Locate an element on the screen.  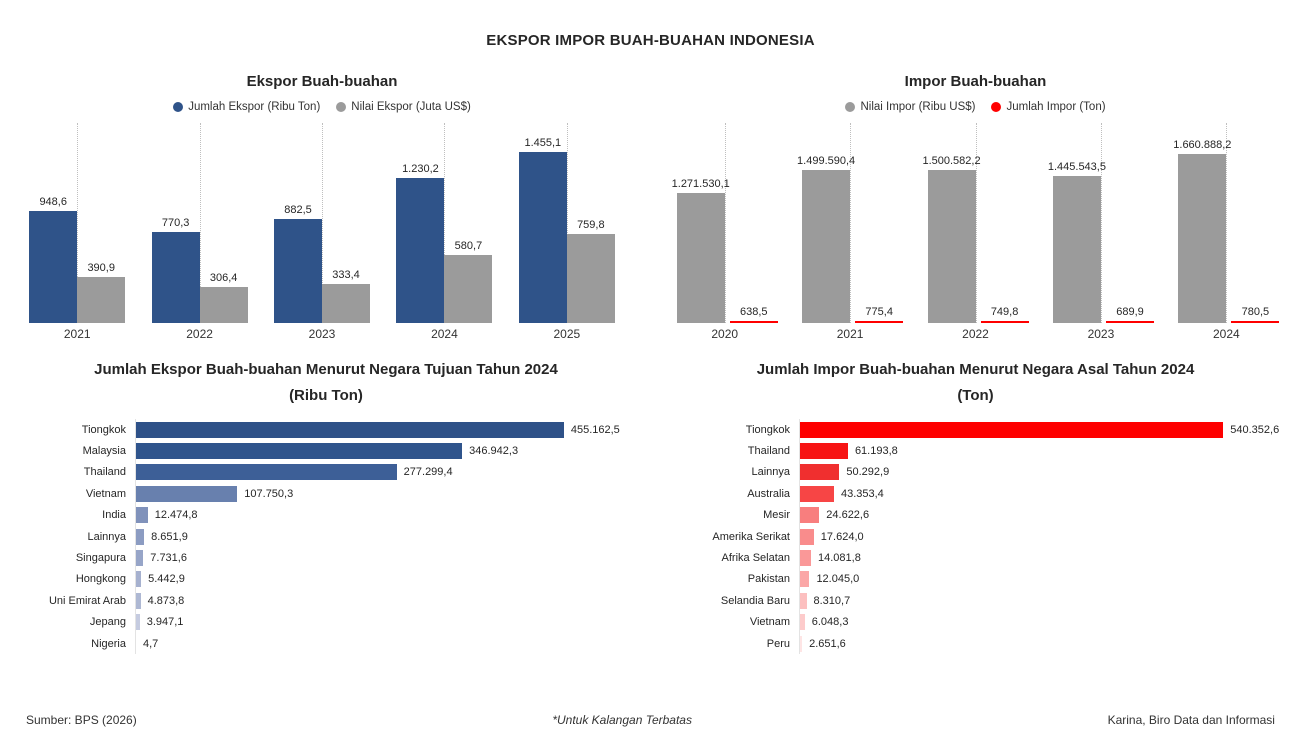
country-label: Amerika Serikat is located at coordinates (751, 536).